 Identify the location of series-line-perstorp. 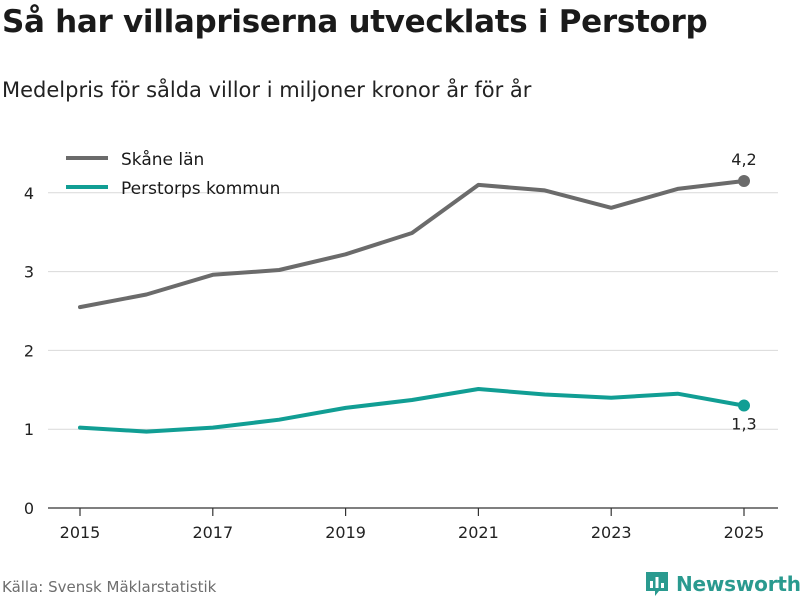
(412, 410).